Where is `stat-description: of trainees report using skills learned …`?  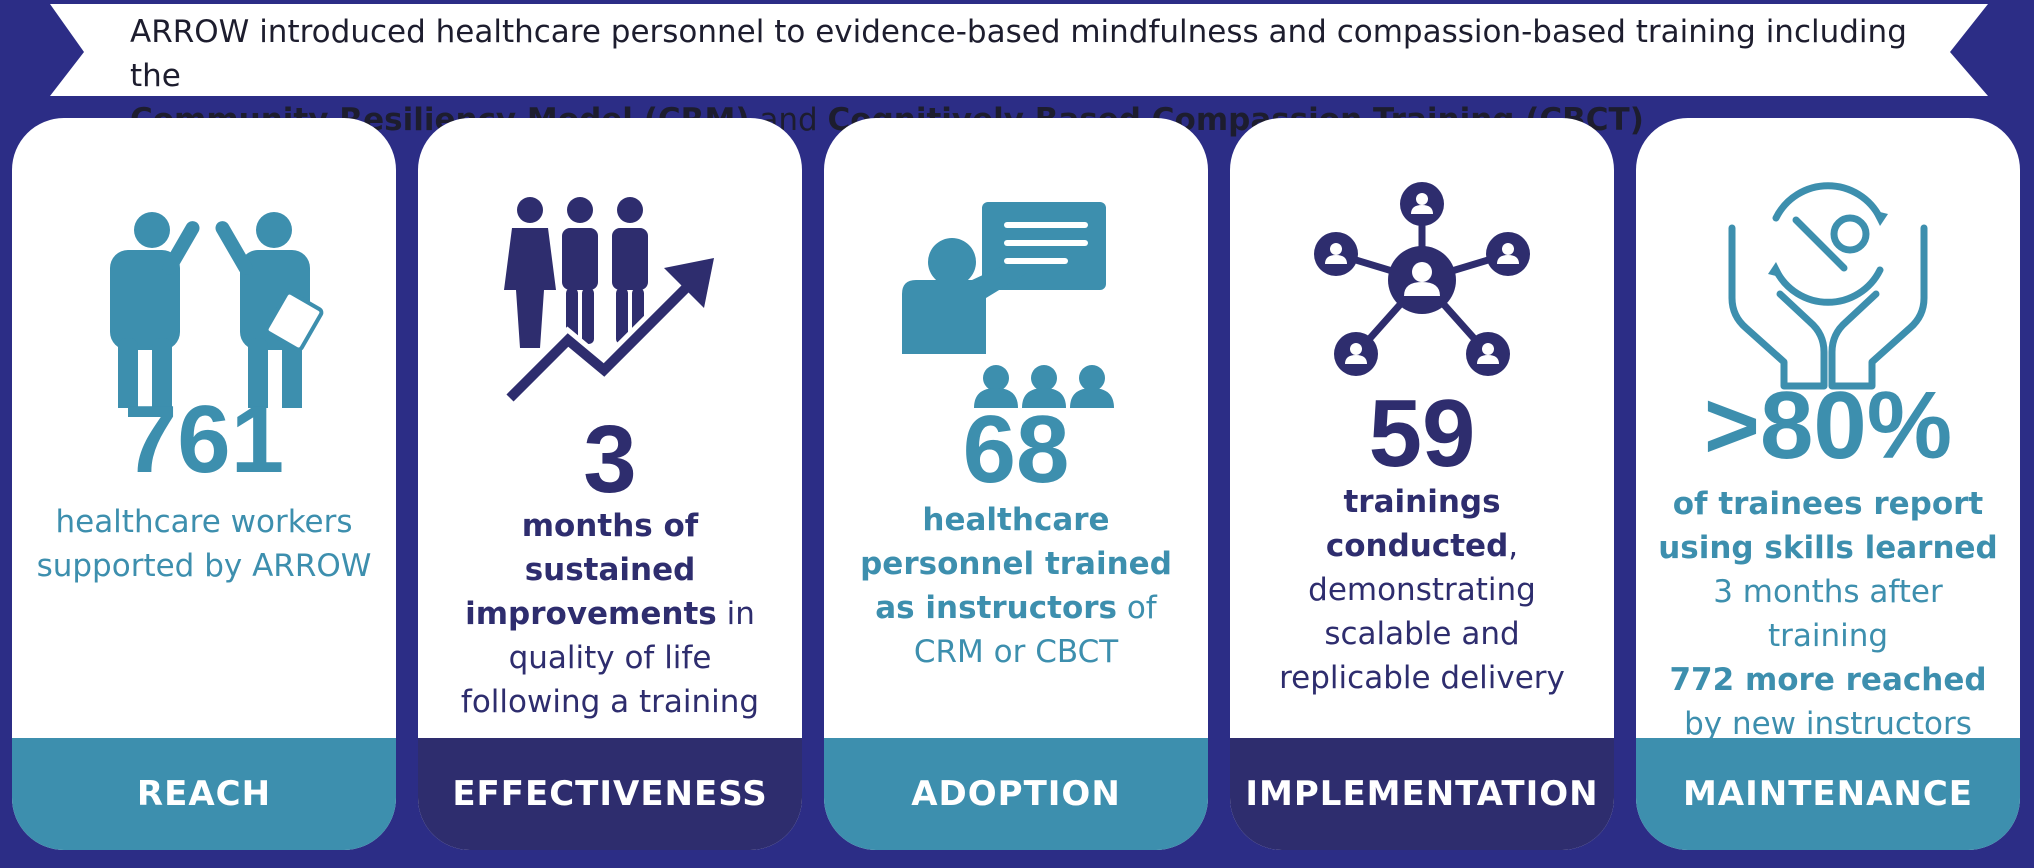
stat-description: of trainees report using skills learned … is located at coordinates (1828, 614).